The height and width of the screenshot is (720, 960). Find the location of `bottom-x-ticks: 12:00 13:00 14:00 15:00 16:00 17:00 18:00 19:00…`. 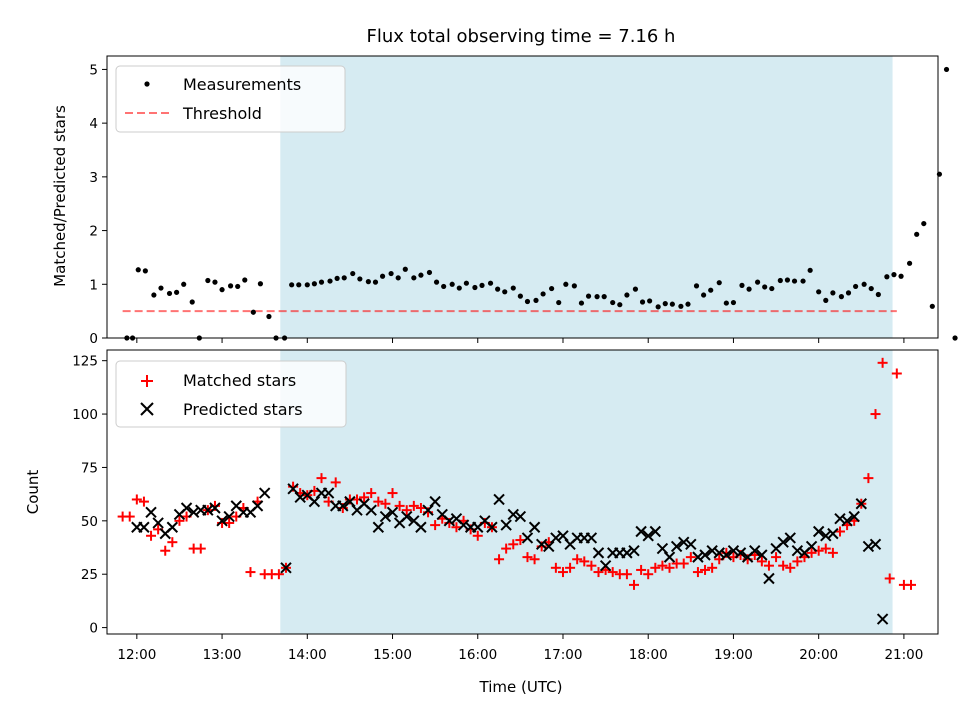

bottom-x-ticks: 12:00 13:00 14:00 15:00 16:00 17:00 18:00 19:00… is located at coordinates (520, 648).